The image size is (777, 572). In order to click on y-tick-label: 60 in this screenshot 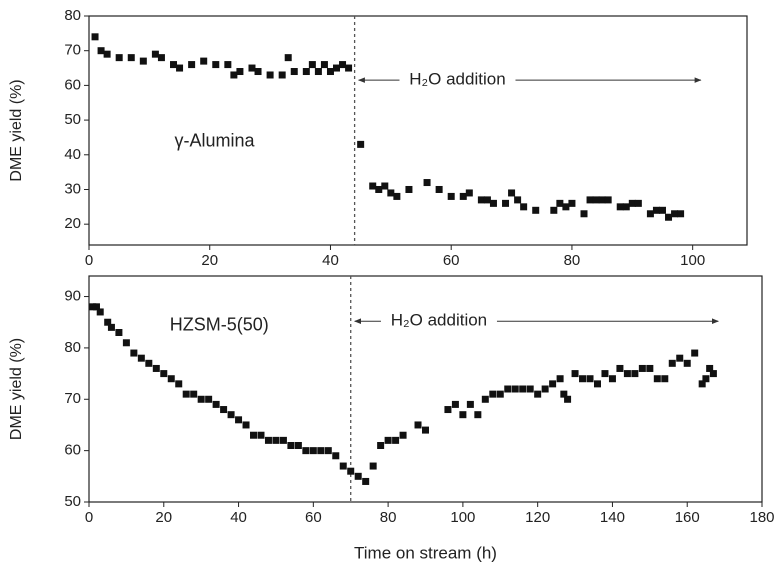, I will do `click(72, 450)`.